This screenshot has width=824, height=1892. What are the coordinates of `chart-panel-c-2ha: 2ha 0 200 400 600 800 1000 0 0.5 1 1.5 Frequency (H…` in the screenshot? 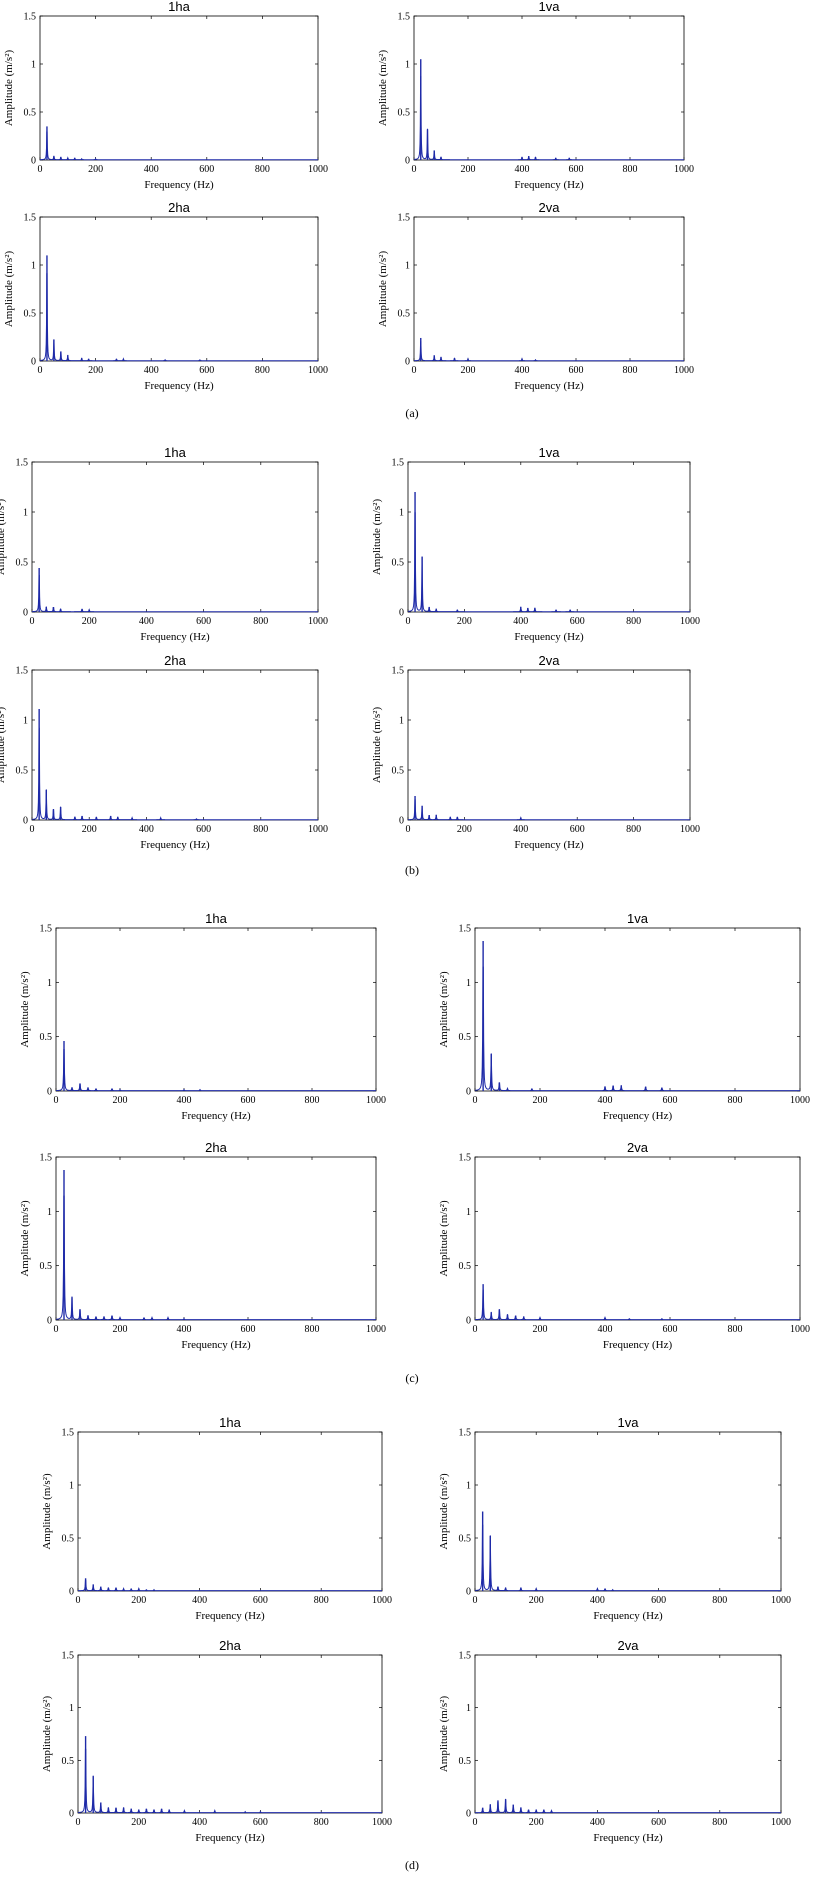 It's located at (202, 1245).